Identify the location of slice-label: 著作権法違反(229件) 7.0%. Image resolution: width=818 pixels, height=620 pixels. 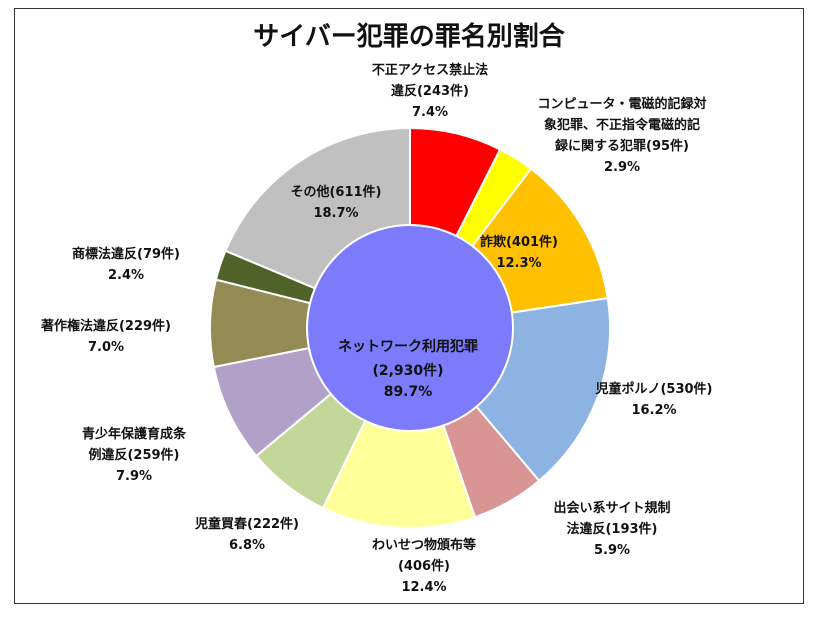
(105, 336).